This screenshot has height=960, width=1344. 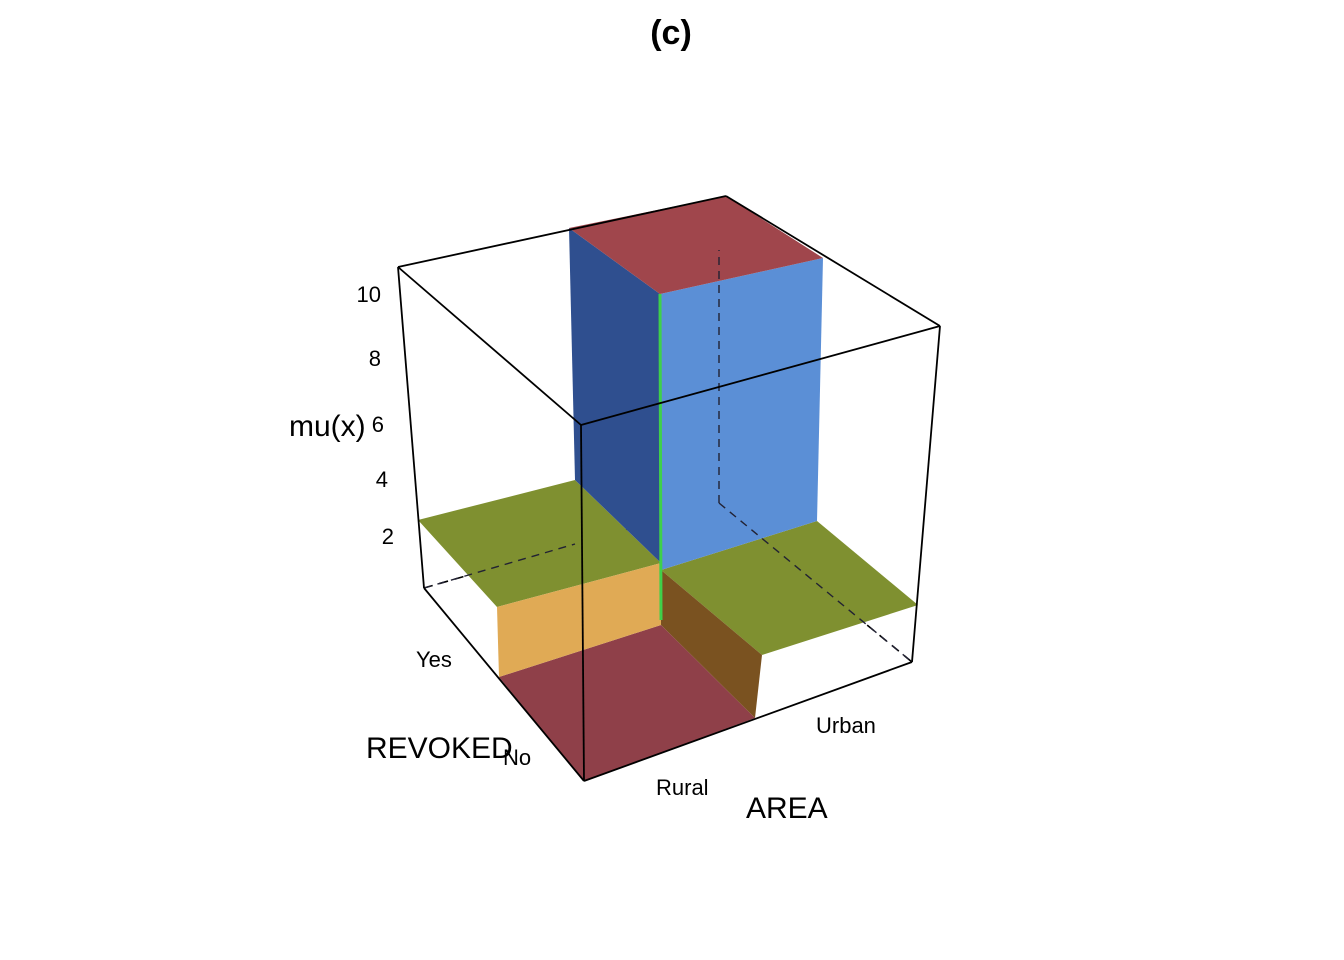 What do you see at coordinates (388, 536) in the screenshot?
I see `z-tick-label: 2` at bounding box center [388, 536].